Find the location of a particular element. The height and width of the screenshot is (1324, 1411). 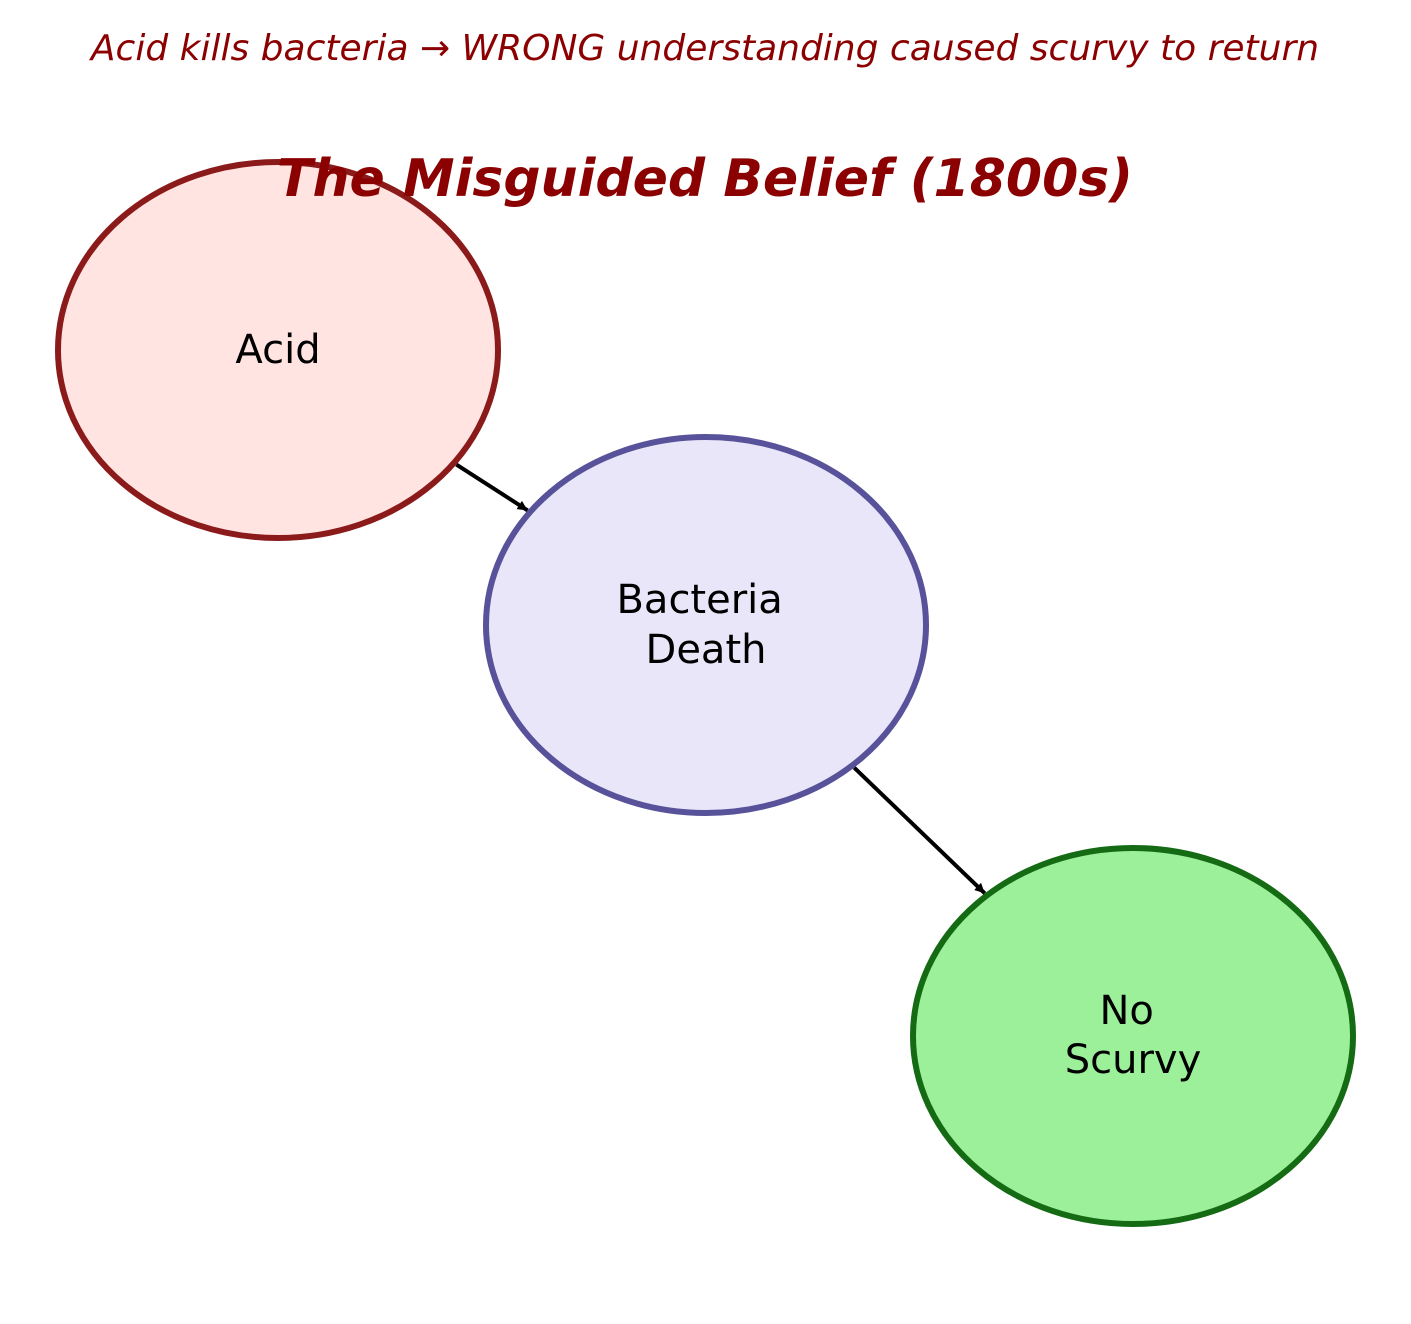

node-bacteria-death-line-2: Death is located at coordinates (706, 650).